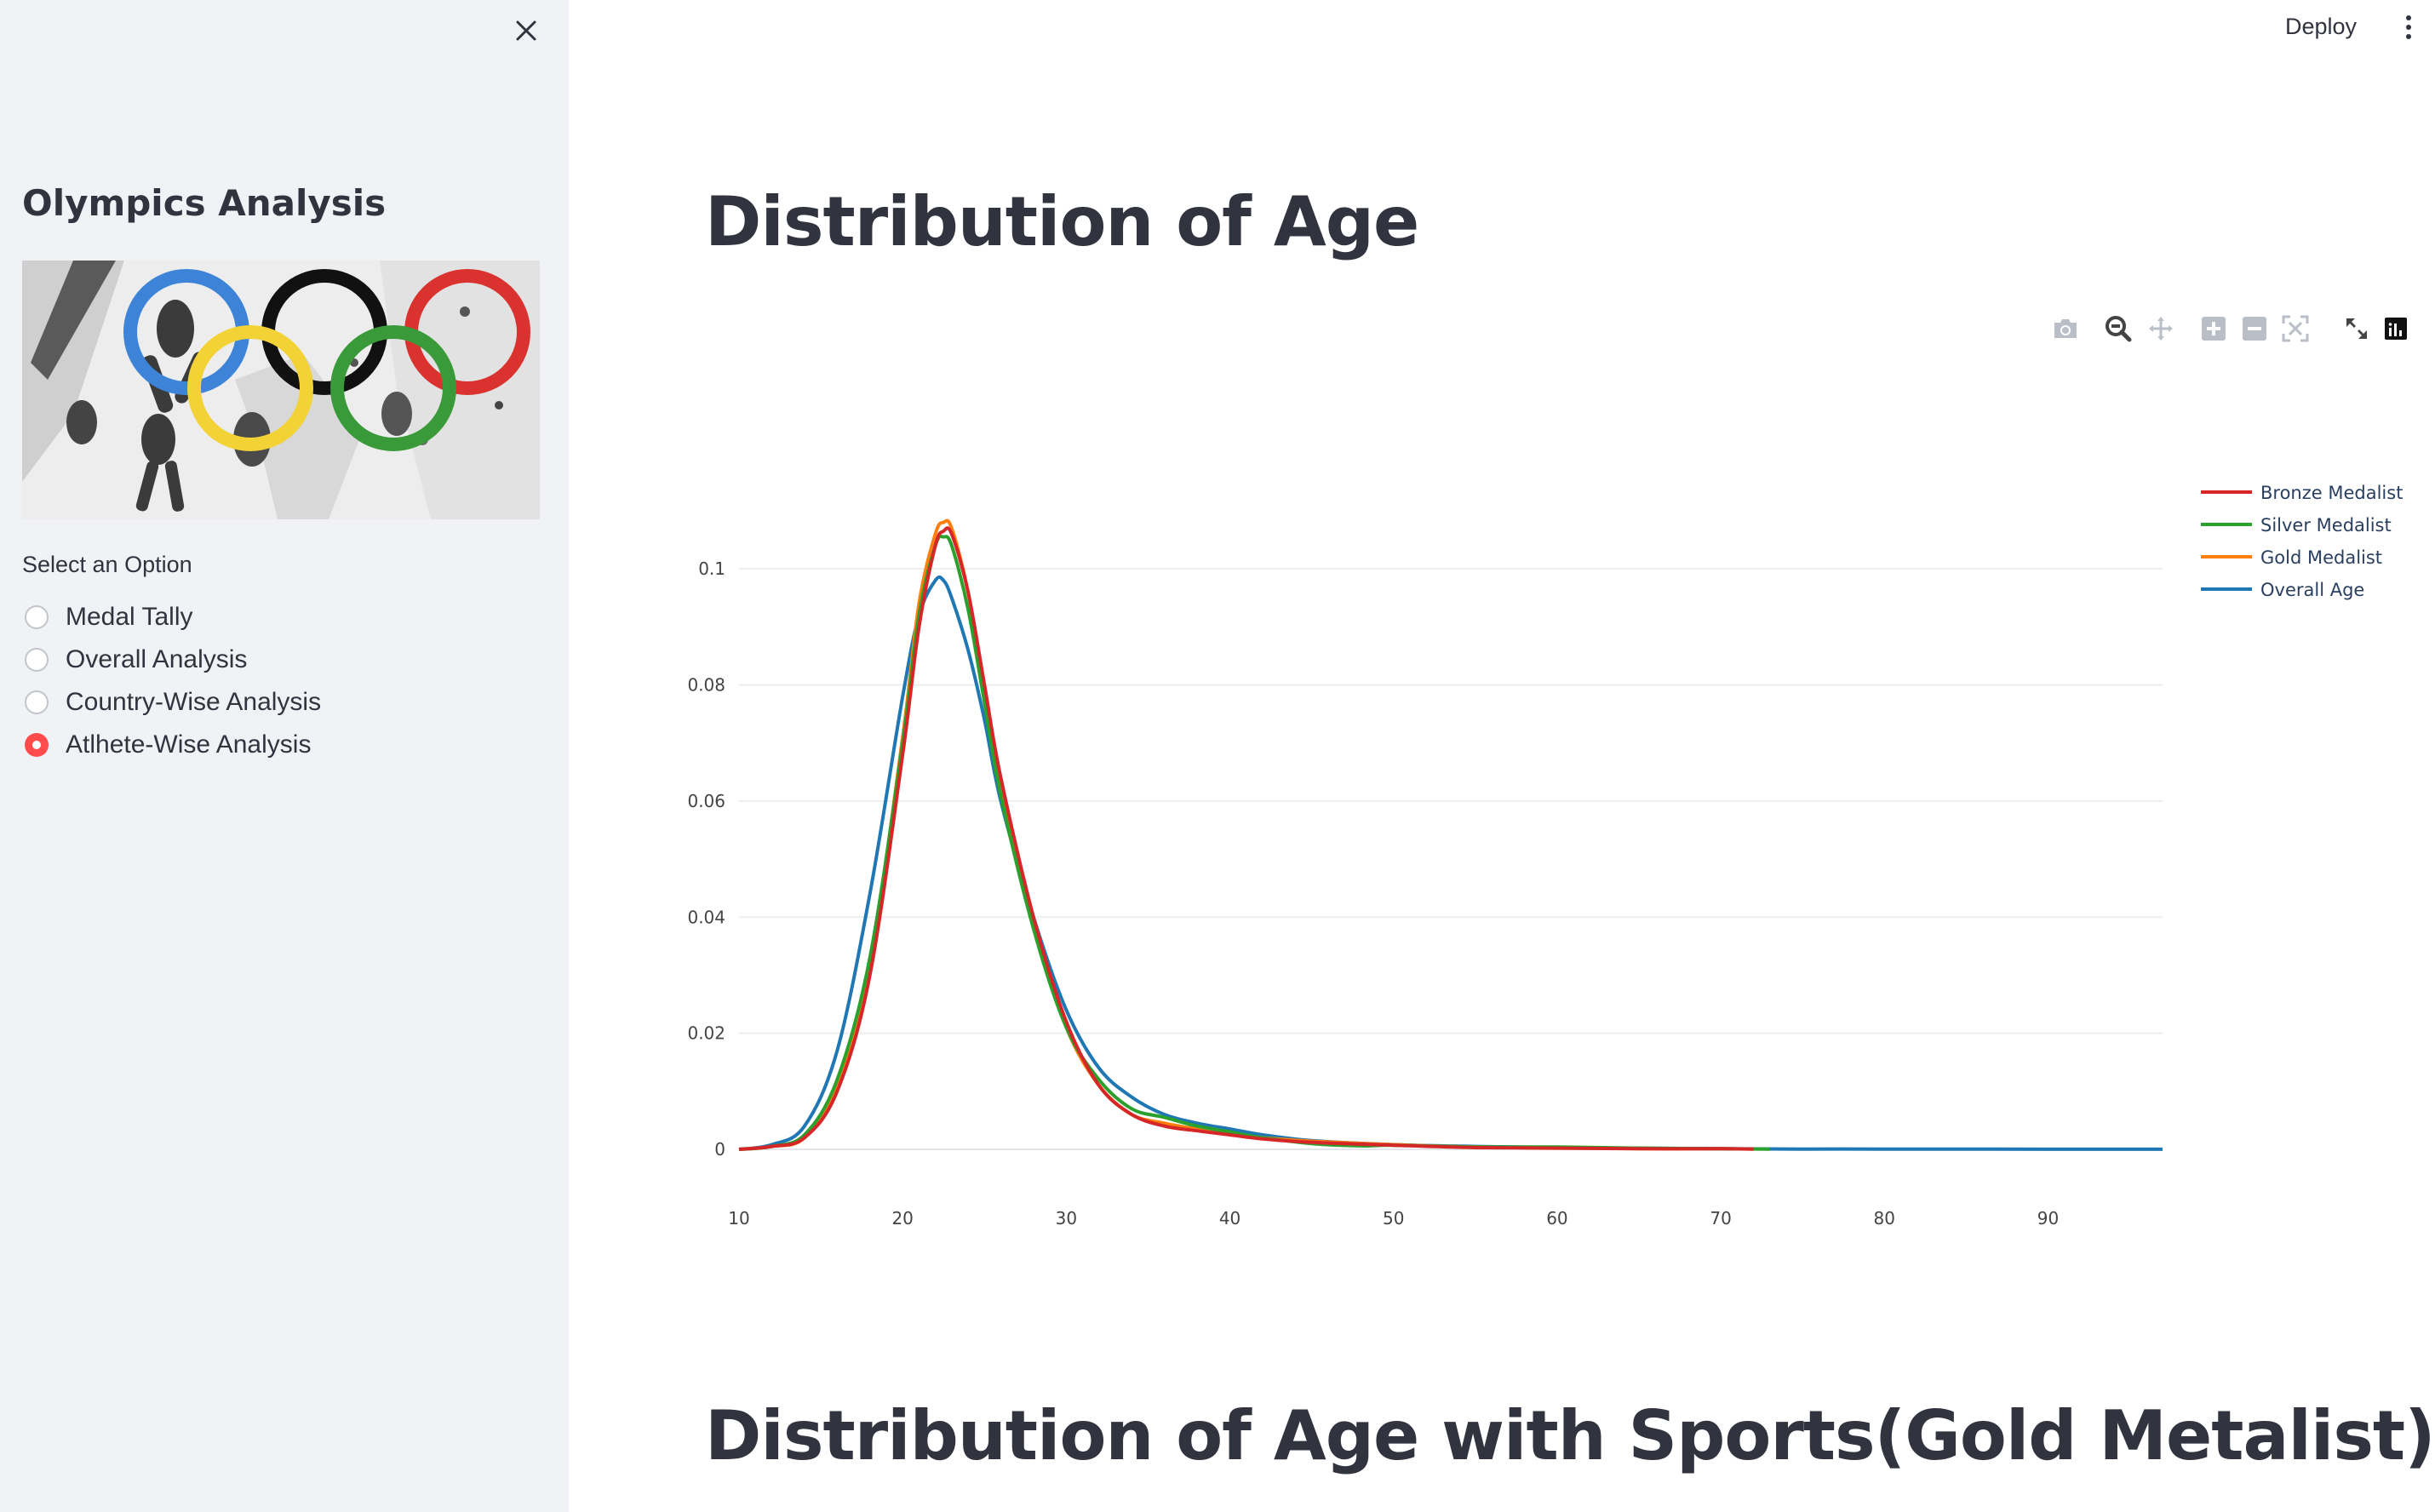  Describe the element at coordinates (2321, 26) in the screenshot. I see `deploy-button: Deploy` at that location.